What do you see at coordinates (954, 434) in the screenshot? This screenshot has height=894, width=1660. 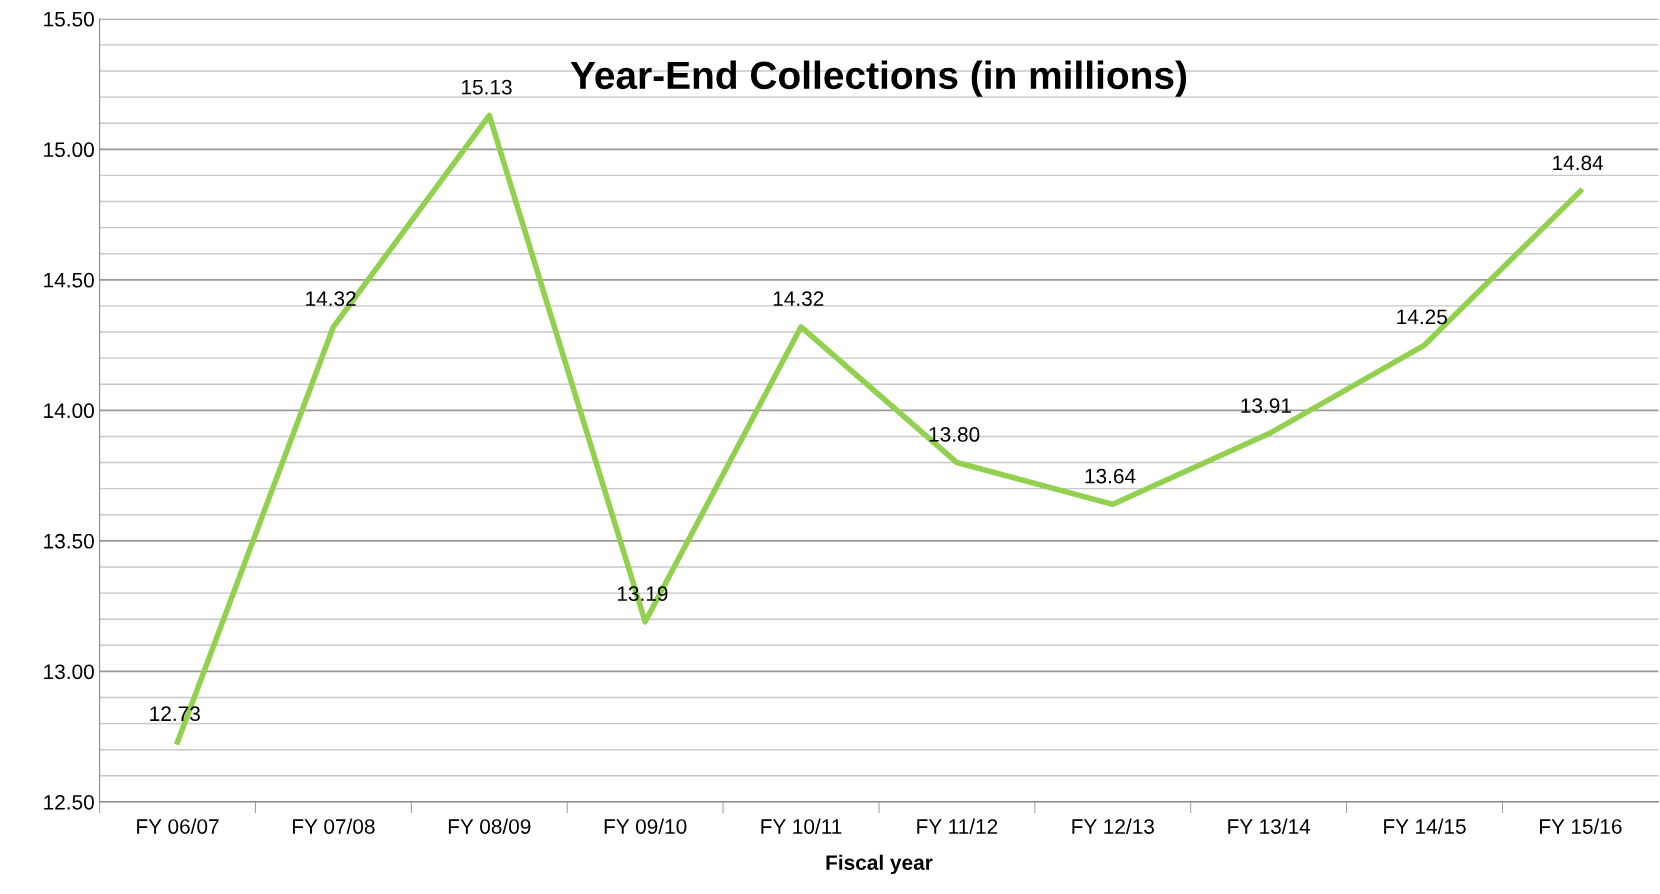 I see `data-label: 13.80` at bounding box center [954, 434].